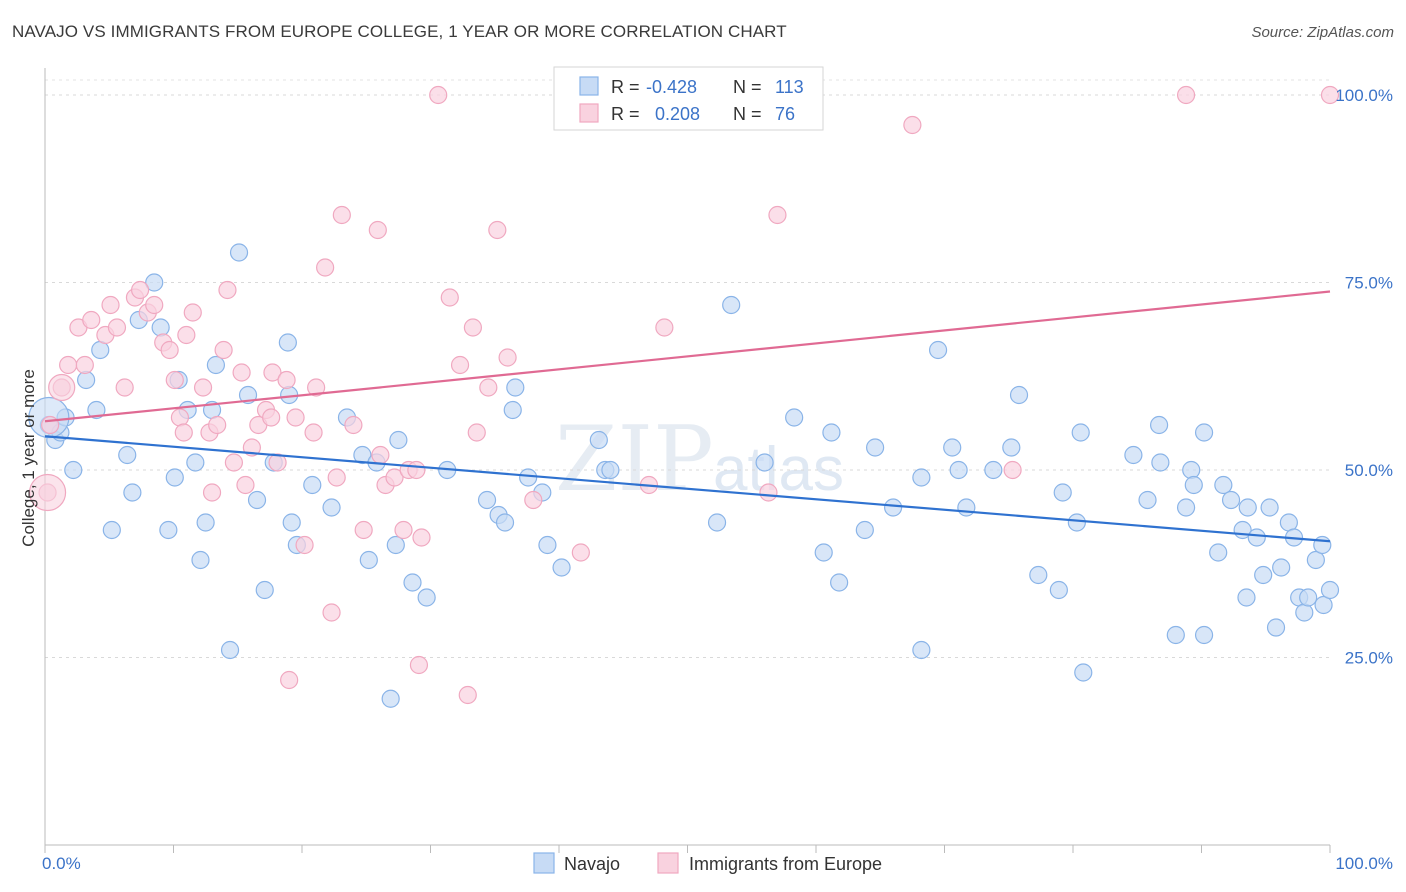  I want to click on stats-legend-box, so click(688, 98).